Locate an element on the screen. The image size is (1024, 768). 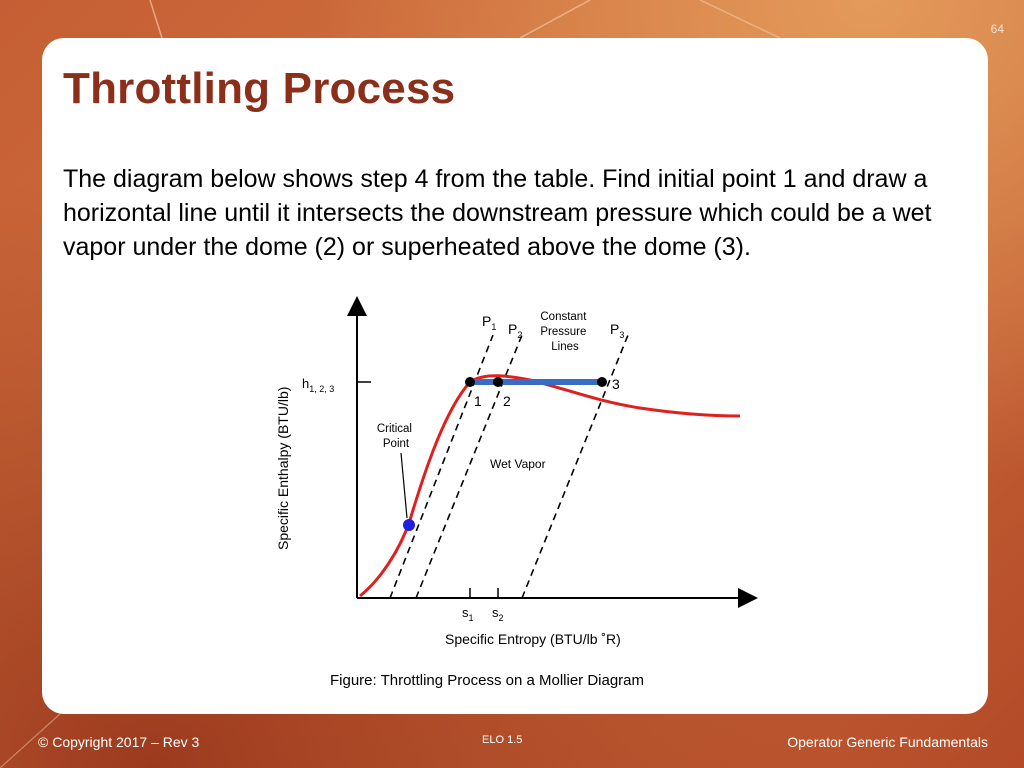
wet-vapor-label: Wet Vapor is located at coordinates (518, 464).